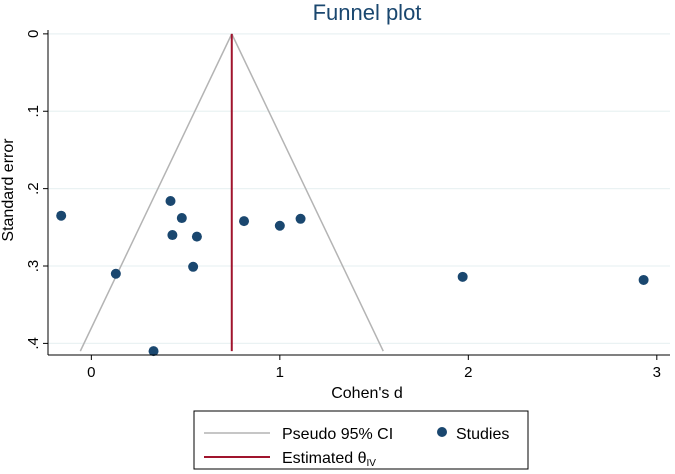 This screenshot has height=474, width=675. What do you see at coordinates (33, 343) in the screenshot?
I see `y-tick-label: .4` at bounding box center [33, 343].